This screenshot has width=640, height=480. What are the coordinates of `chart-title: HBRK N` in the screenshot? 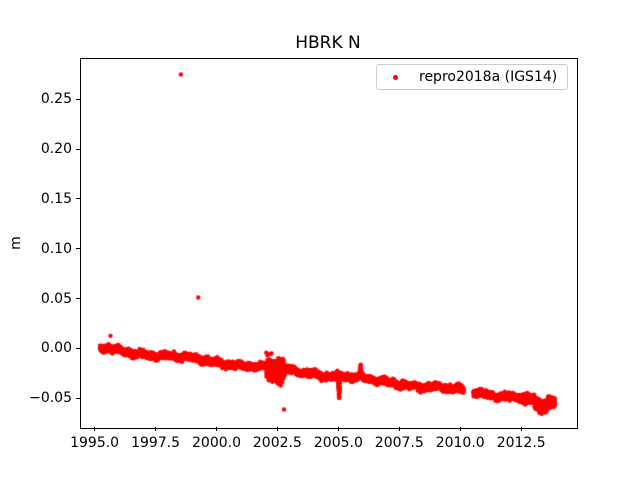 It's located at (328, 43).